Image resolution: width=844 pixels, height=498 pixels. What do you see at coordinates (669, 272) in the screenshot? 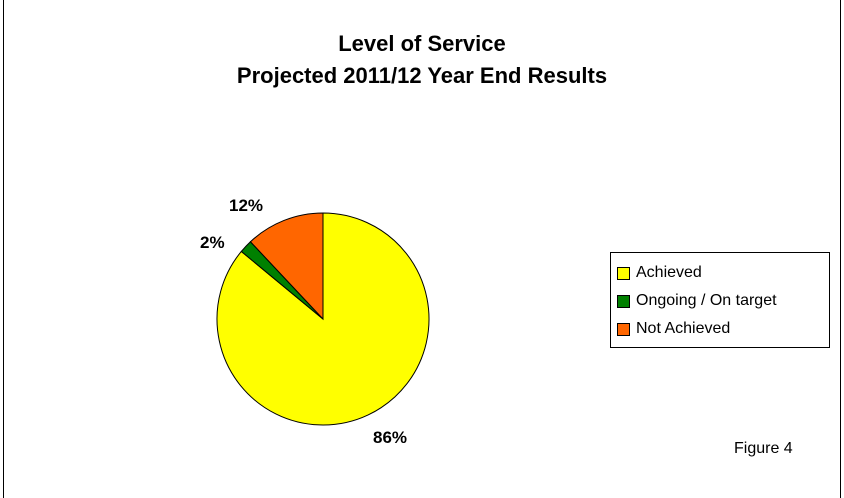
I see `legend-label-achieved: Achieved` at bounding box center [669, 272].